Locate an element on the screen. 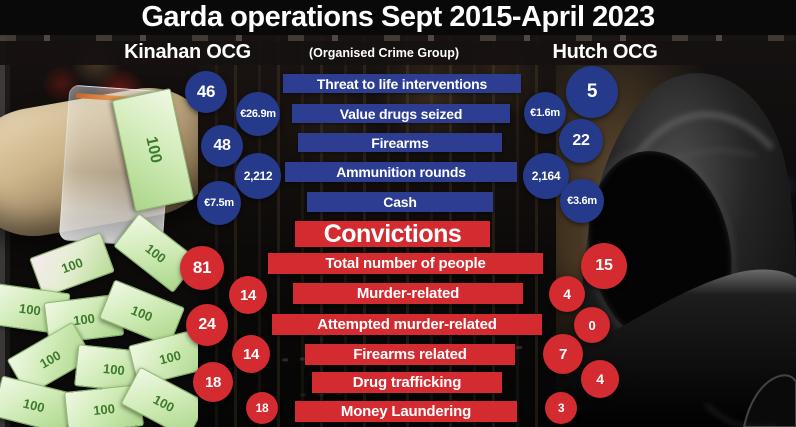 The image size is (796, 427). kinahan-attempted-murder-value: 24 is located at coordinates (207, 325).